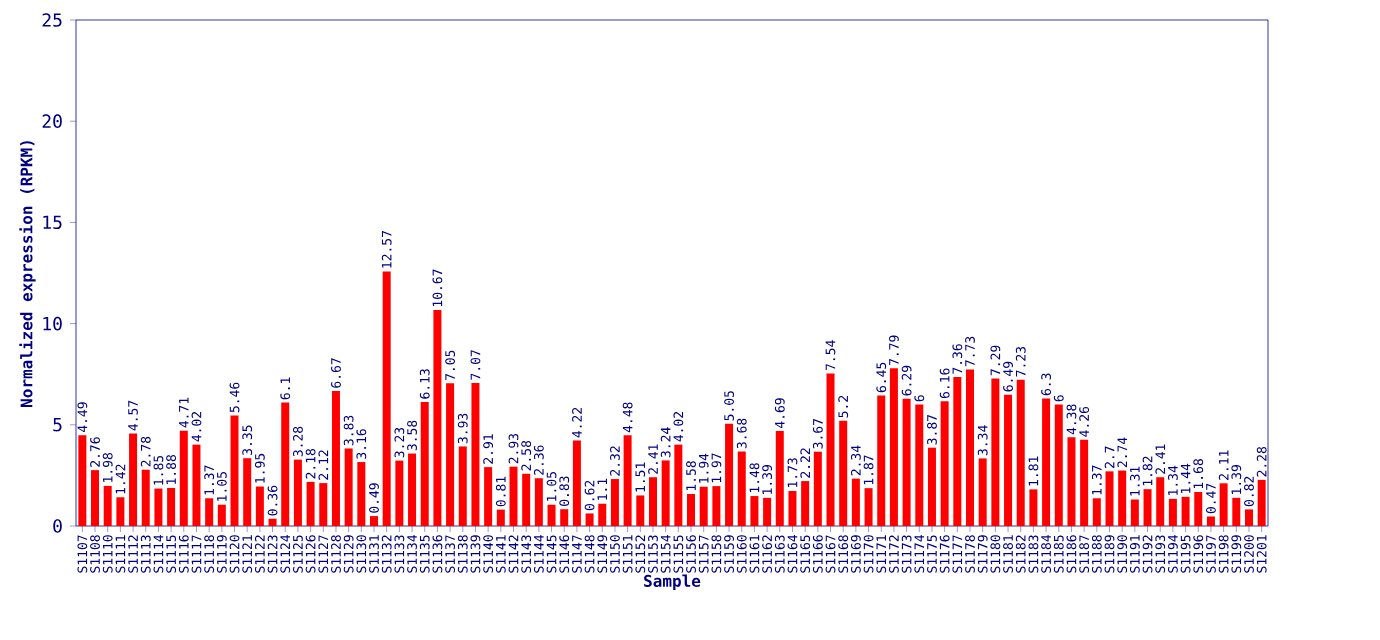  I want to click on y-tick-label: 5, so click(57, 425).